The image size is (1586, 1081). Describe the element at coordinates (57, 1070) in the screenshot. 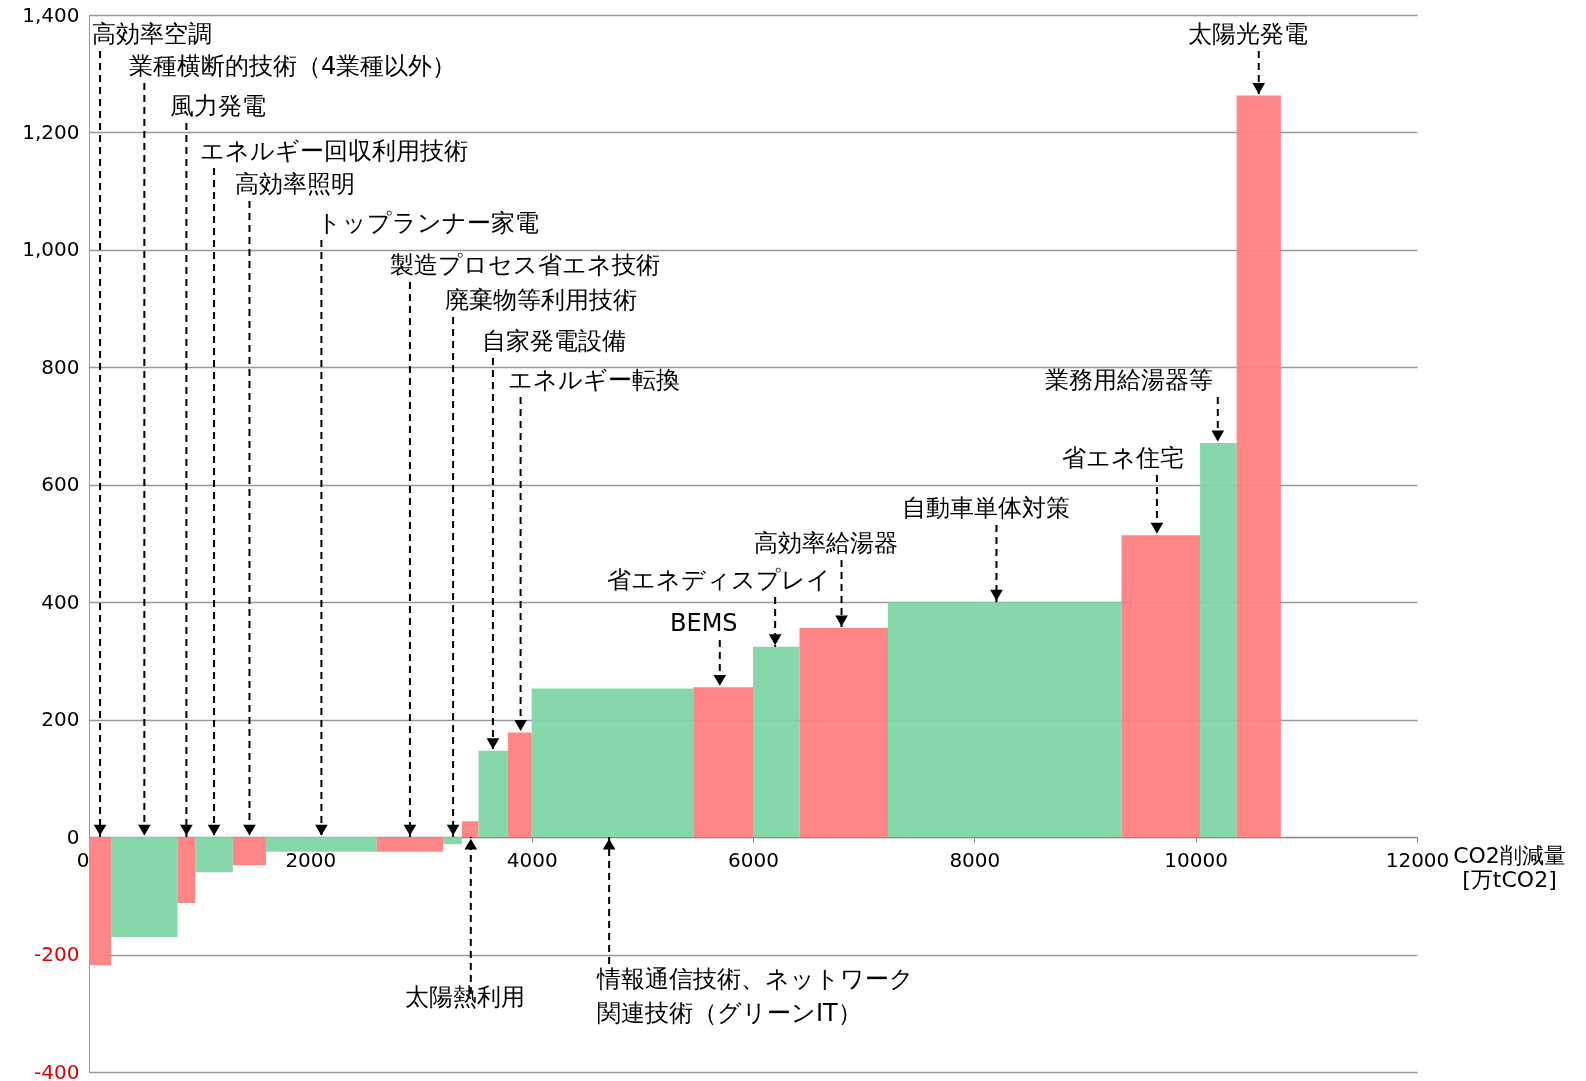

I see `y-tick-label: -400` at that location.